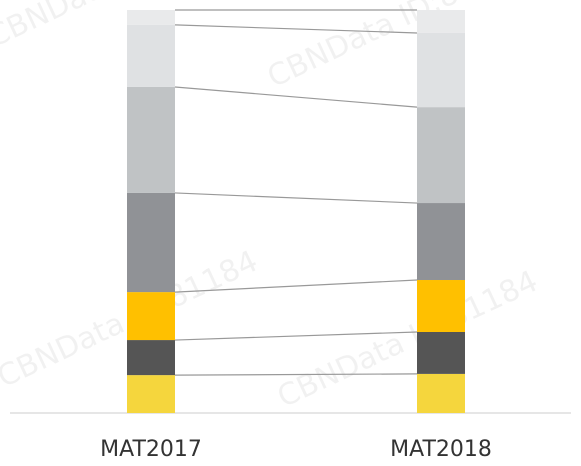 The width and height of the screenshot is (581, 466). What do you see at coordinates (441, 449) in the screenshot?
I see `x-tick-label: MAT2018` at bounding box center [441, 449].